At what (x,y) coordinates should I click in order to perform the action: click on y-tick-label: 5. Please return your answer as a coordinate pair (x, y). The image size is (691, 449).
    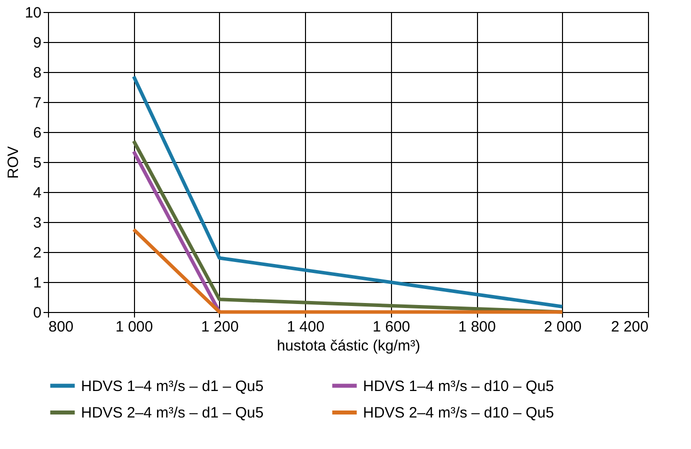
    Looking at the image, I should click on (37, 163).